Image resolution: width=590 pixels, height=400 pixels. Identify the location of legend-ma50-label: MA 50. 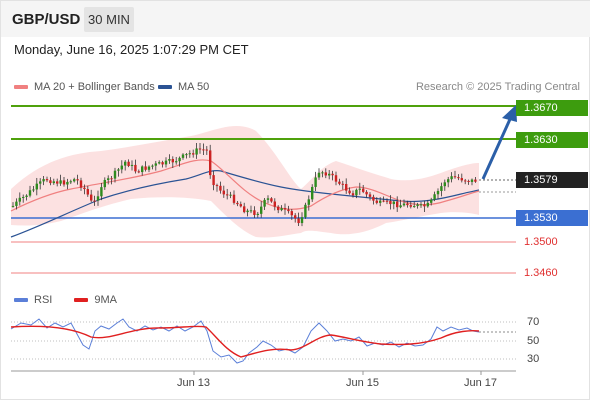
(194, 87).